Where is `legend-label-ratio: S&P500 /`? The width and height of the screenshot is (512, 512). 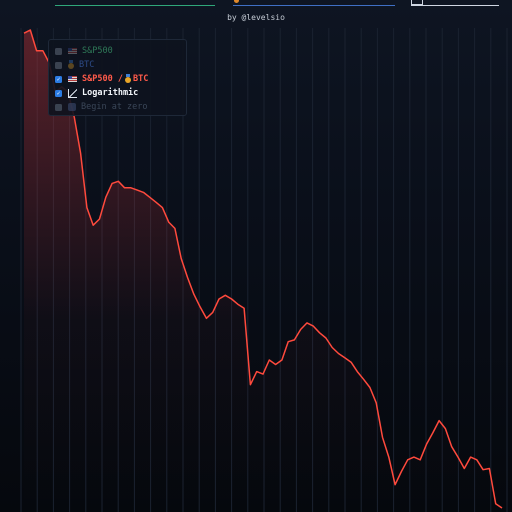 legend-label-ratio: S&P500 / is located at coordinates (102, 79).